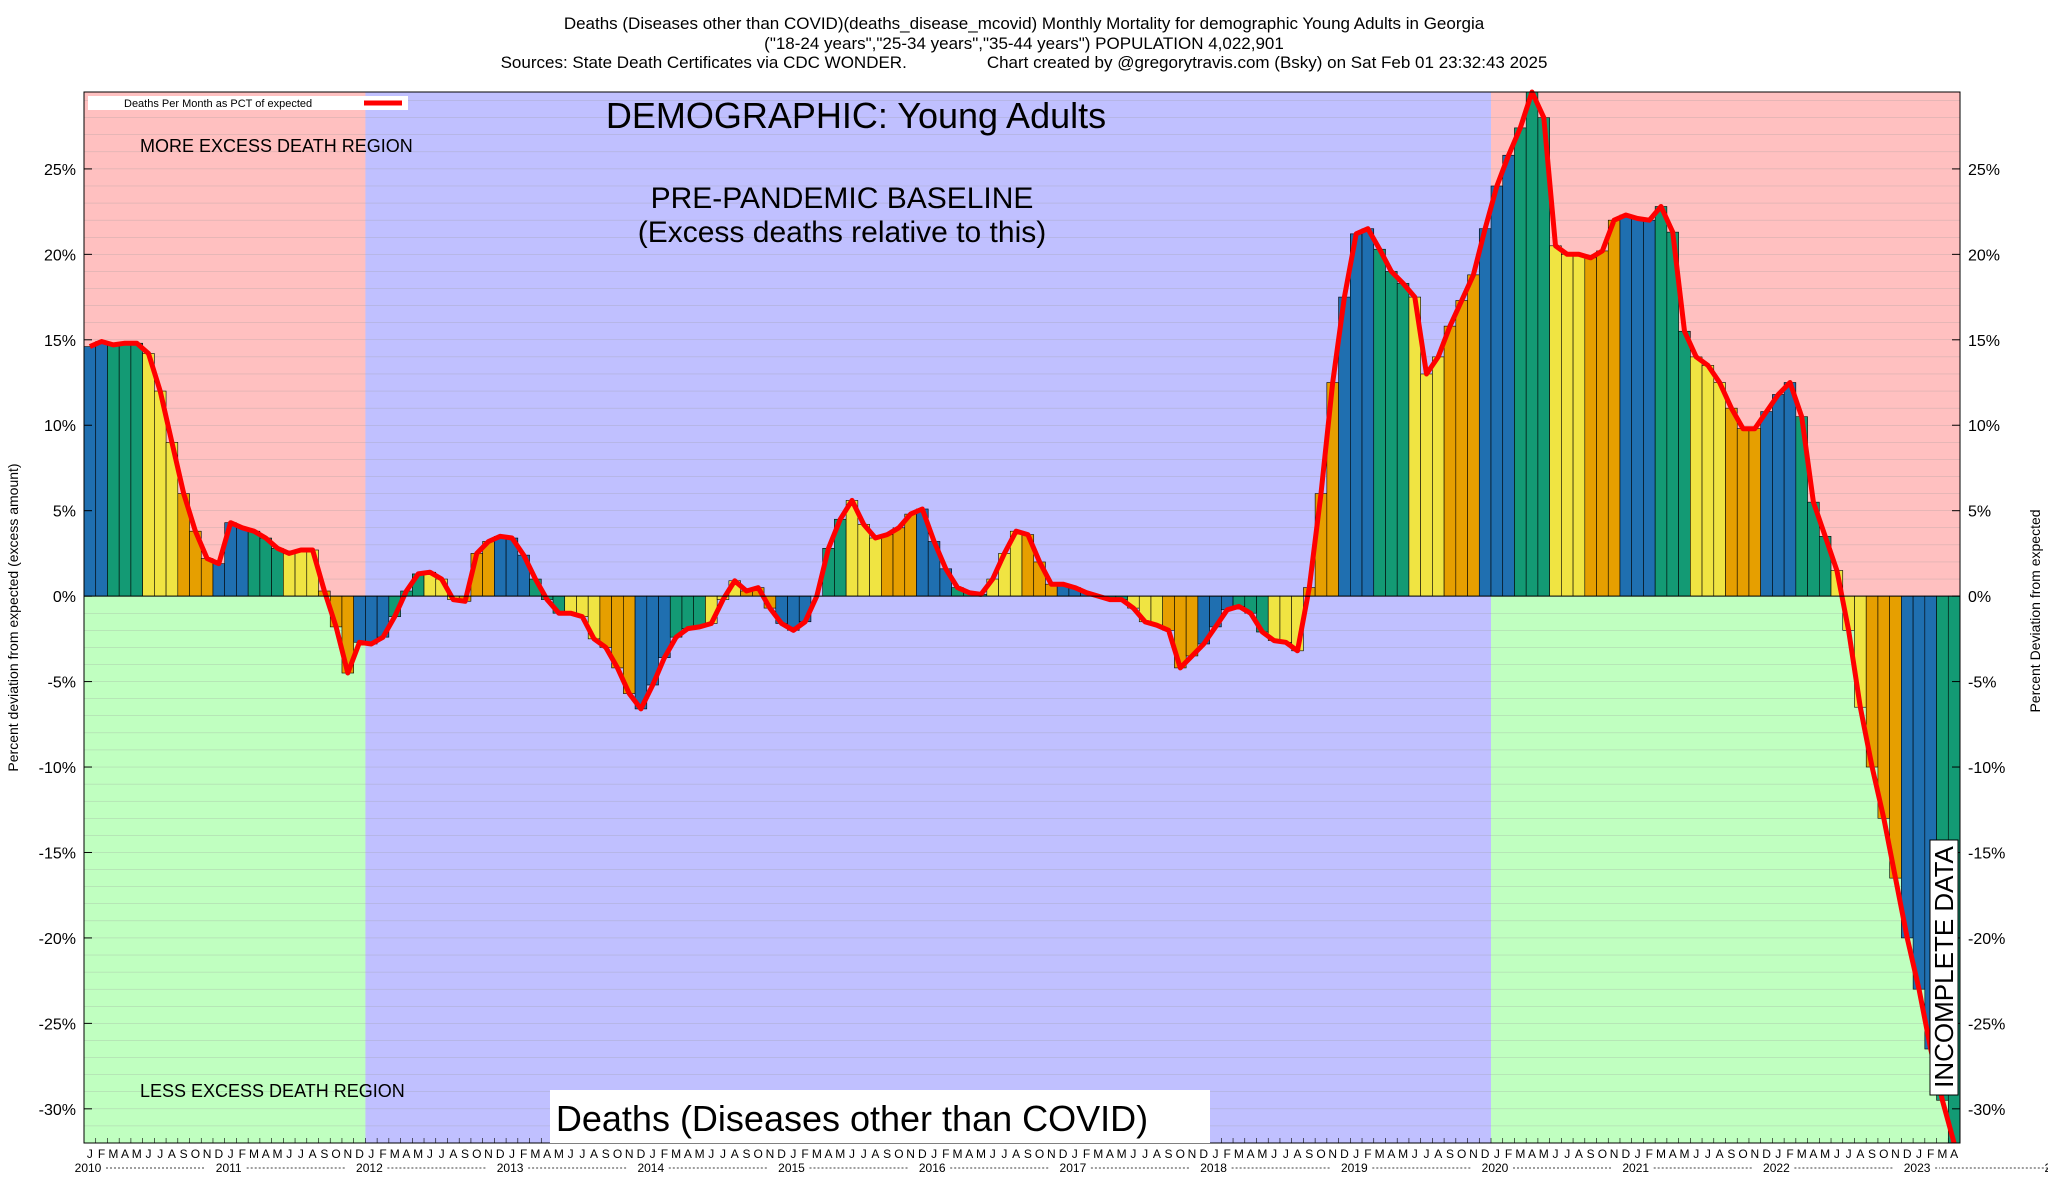 The width and height of the screenshot is (2048, 1200). What do you see at coordinates (64, 512) in the screenshot?
I see `y-tick-label-left: 5%` at bounding box center [64, 512].